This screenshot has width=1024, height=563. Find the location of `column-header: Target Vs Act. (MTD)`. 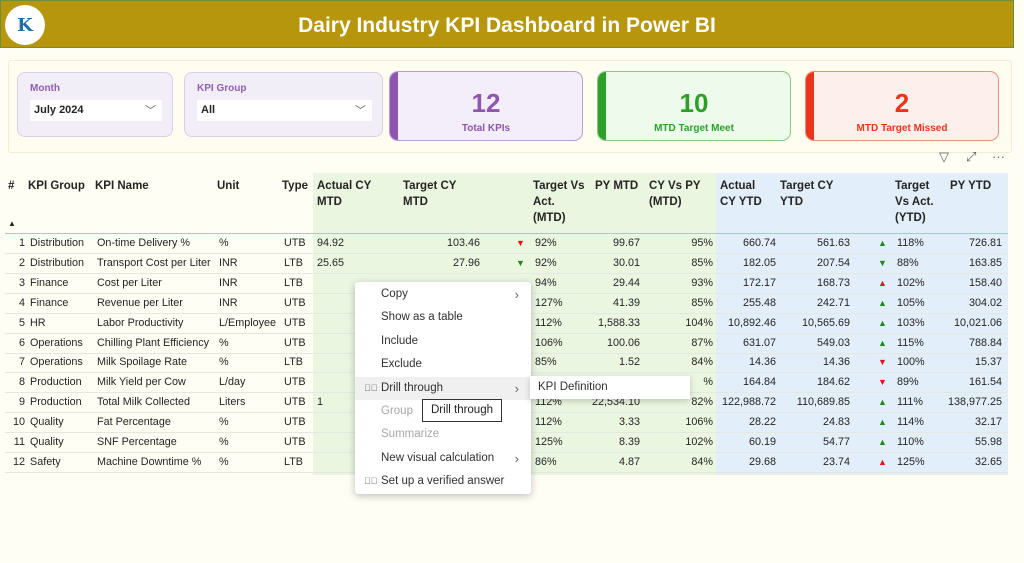

column-header: Target Vs Act. (MTD) is located at coordinates (559, 202).